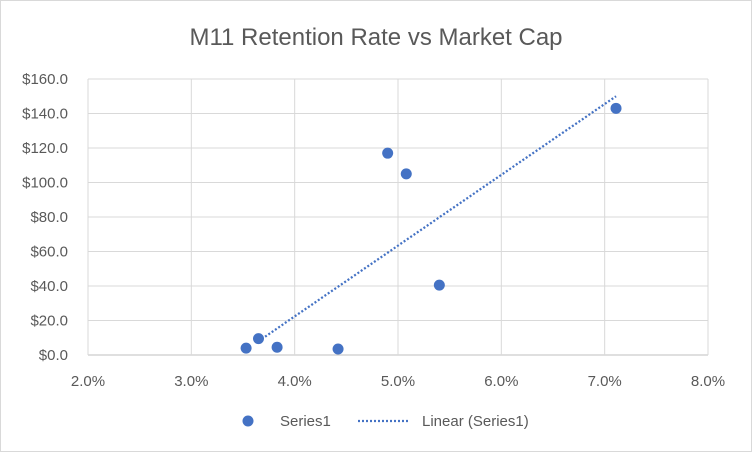 This screenshot has width=752, height=452. Describe the element at coordinates (49, 217) in the screenshot. I see `y-tick-label: $80.0` at that location.